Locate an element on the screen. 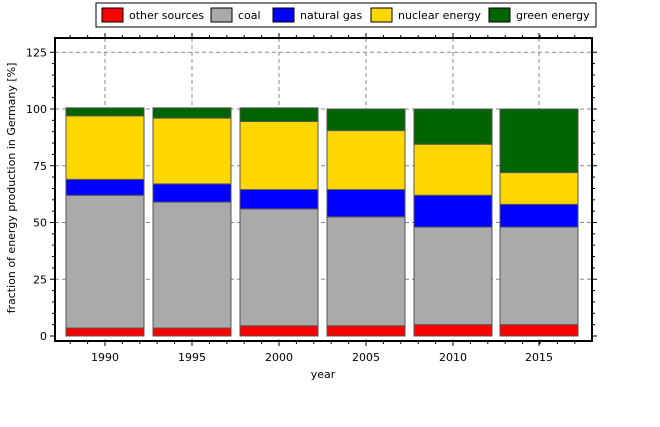 Image resolution: width=660 pixels, height=427 pixels. legend-swatch-natural-gas is located at coordinates (283, 15).